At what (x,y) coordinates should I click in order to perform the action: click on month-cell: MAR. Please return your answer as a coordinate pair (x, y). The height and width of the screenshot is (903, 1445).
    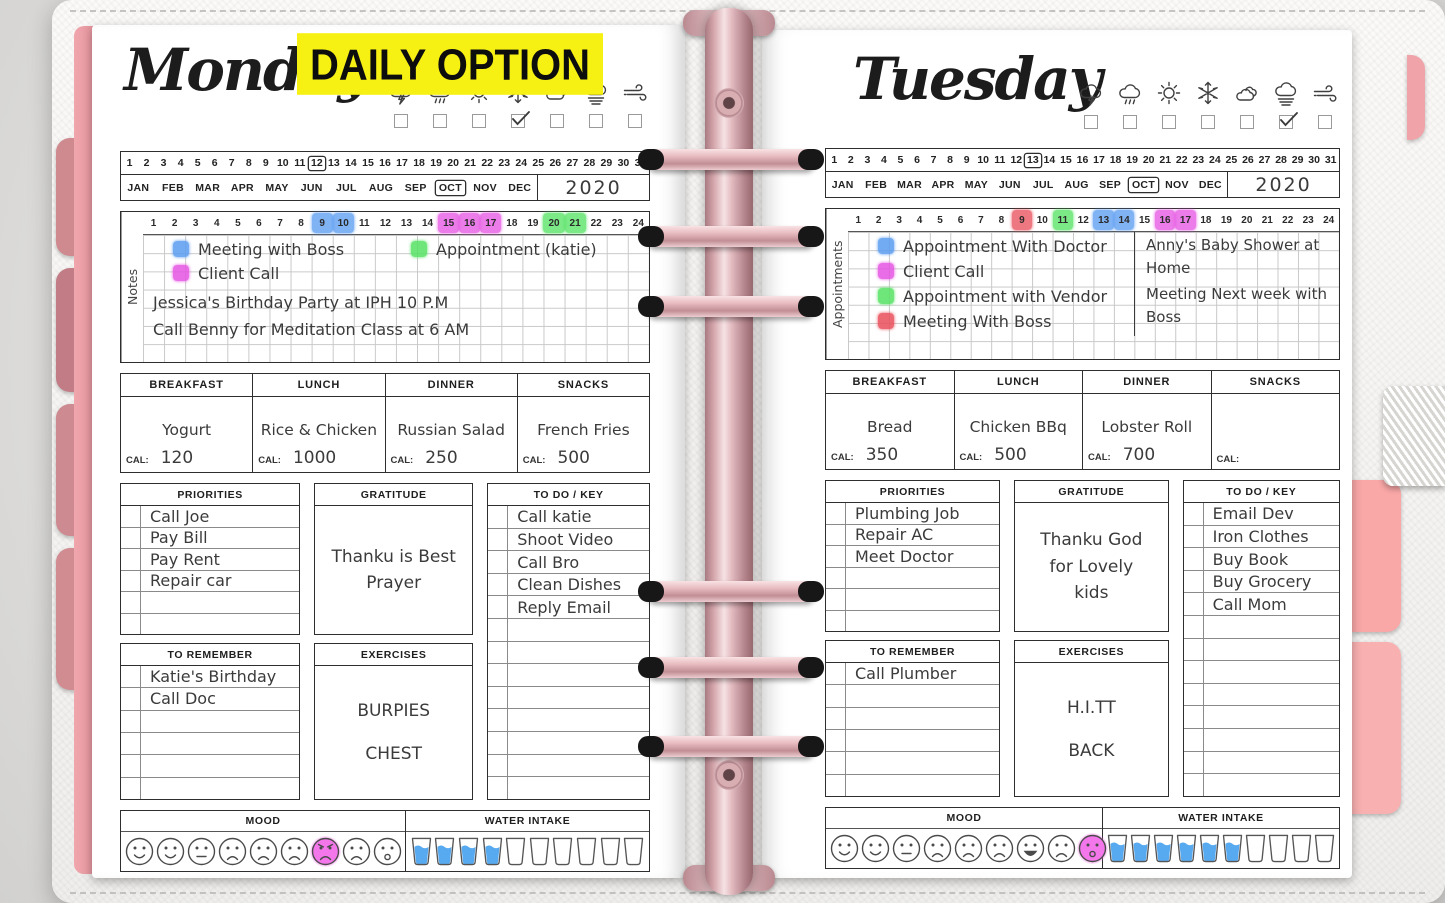
    Looking at the image, I should click on (909, 184).